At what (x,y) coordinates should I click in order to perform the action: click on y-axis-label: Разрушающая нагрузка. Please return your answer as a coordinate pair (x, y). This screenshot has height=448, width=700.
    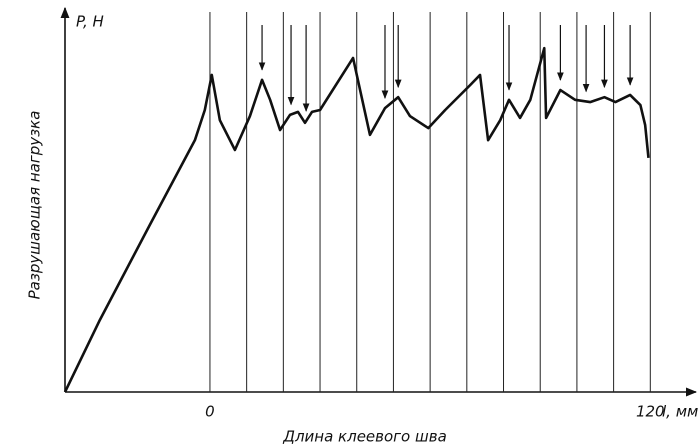
    Looking at the image, I should click on (35, 205).